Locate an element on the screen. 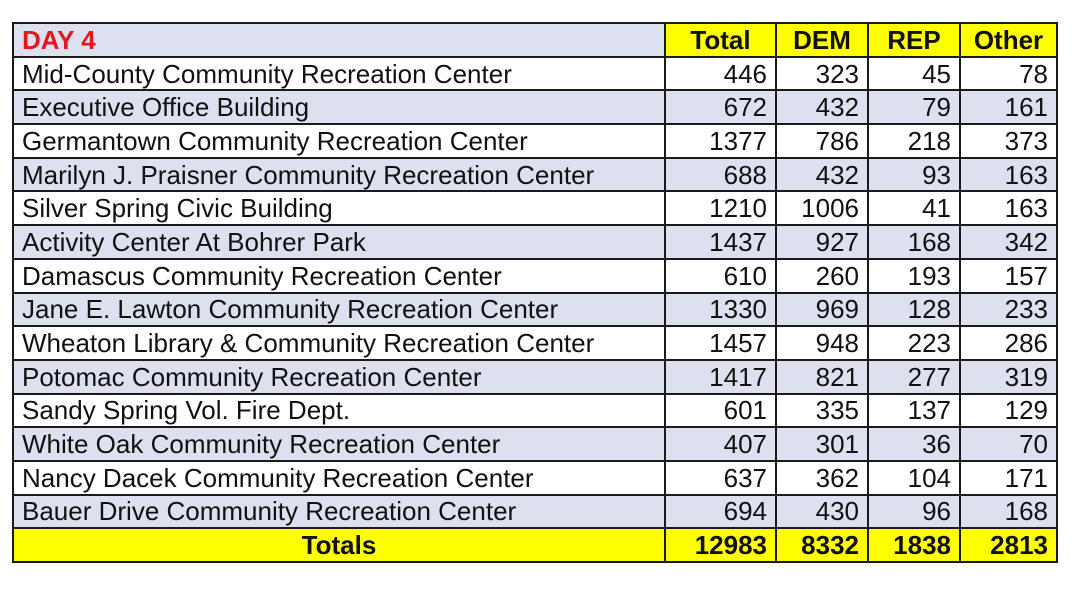  total-cell: 1437 is located at coordinates (720, 242).